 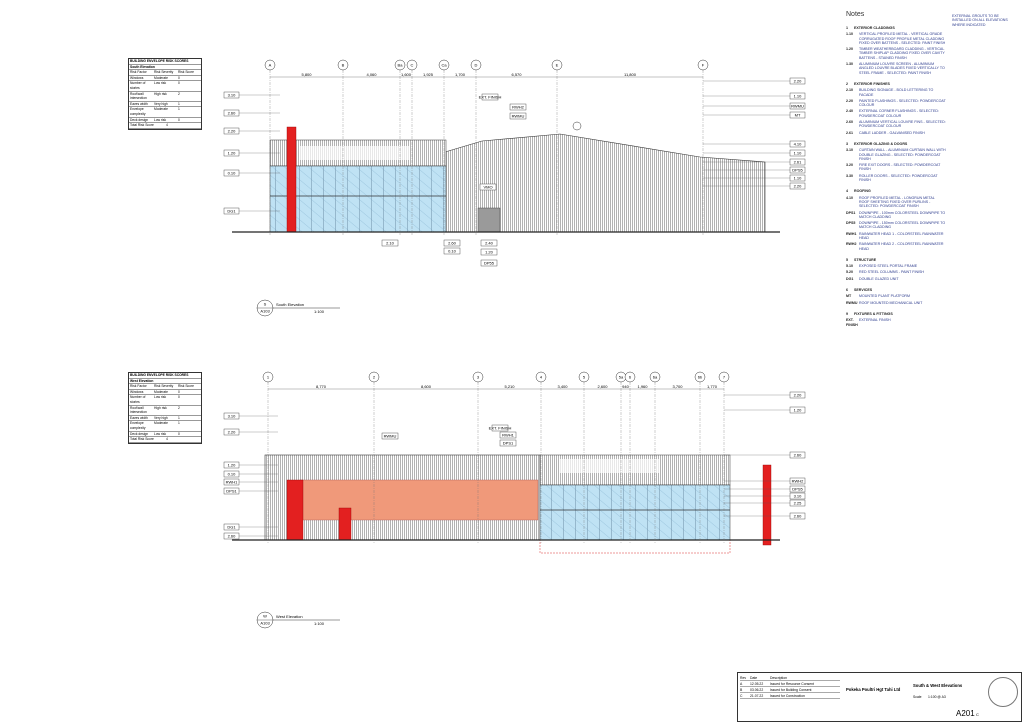 I want to click on note-code: 3.20, so click(x=849, y=165).